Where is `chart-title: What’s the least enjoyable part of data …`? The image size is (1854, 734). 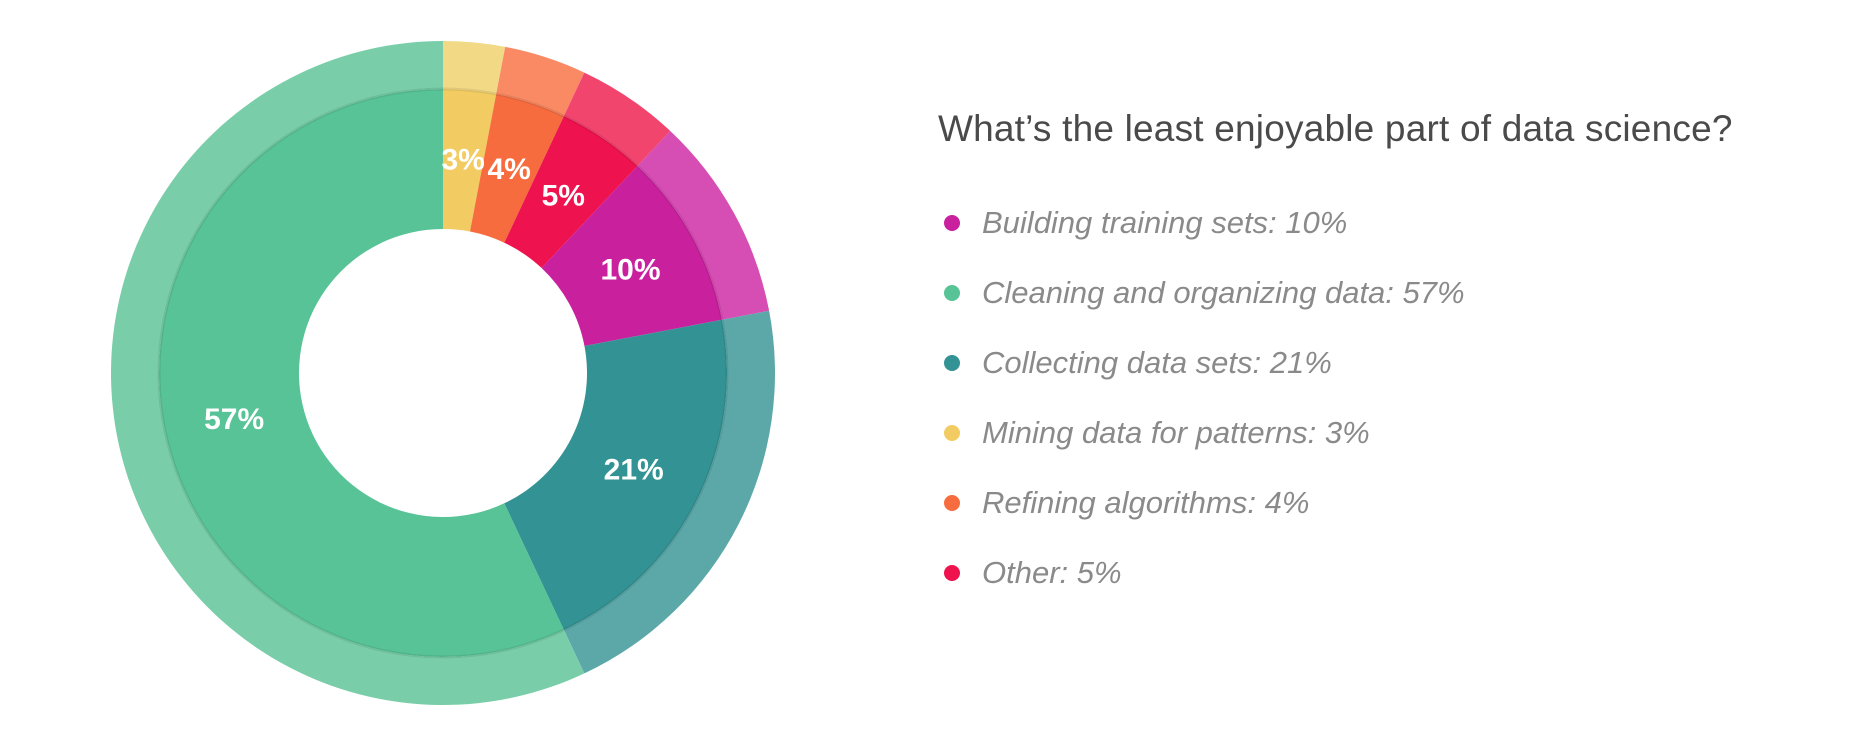 chart-title: What’s the least enjoyable part of data … is located at coordinates (1335, 128).